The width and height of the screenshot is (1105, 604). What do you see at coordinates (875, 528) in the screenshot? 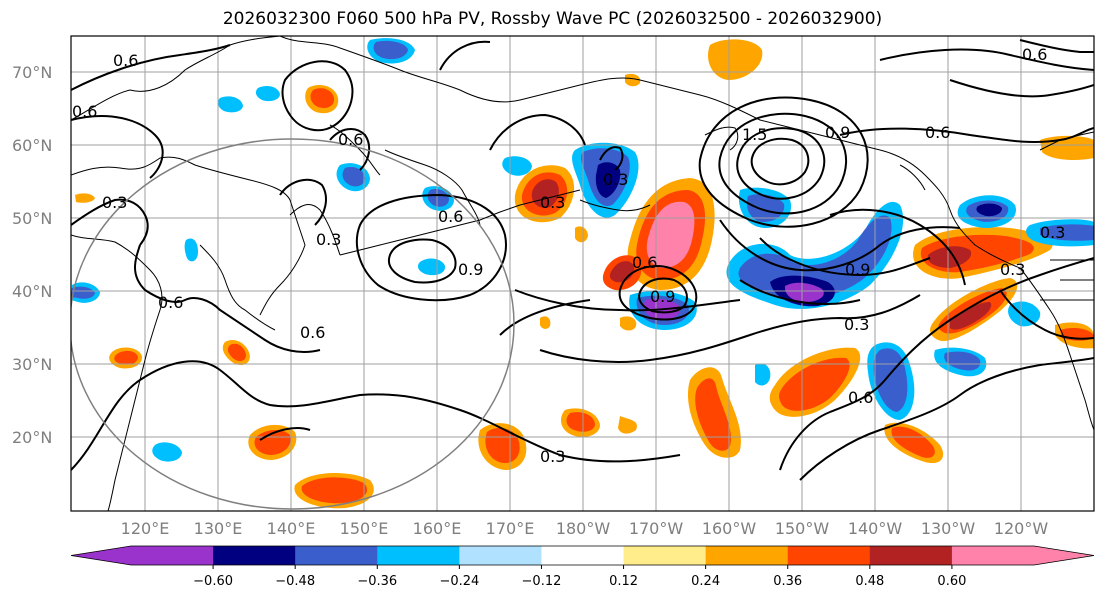
I see `lon-label: 140°W` at bounding box center [875, 528].